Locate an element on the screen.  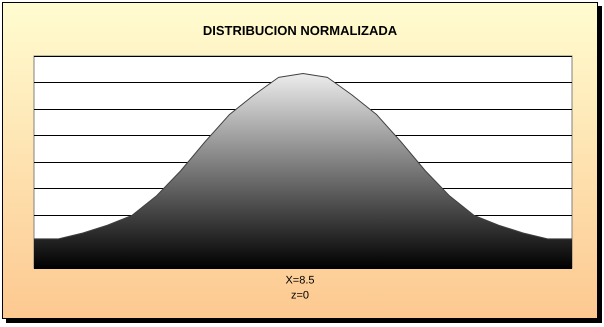
text: X=8.5 is located at coordinates (300, 280).